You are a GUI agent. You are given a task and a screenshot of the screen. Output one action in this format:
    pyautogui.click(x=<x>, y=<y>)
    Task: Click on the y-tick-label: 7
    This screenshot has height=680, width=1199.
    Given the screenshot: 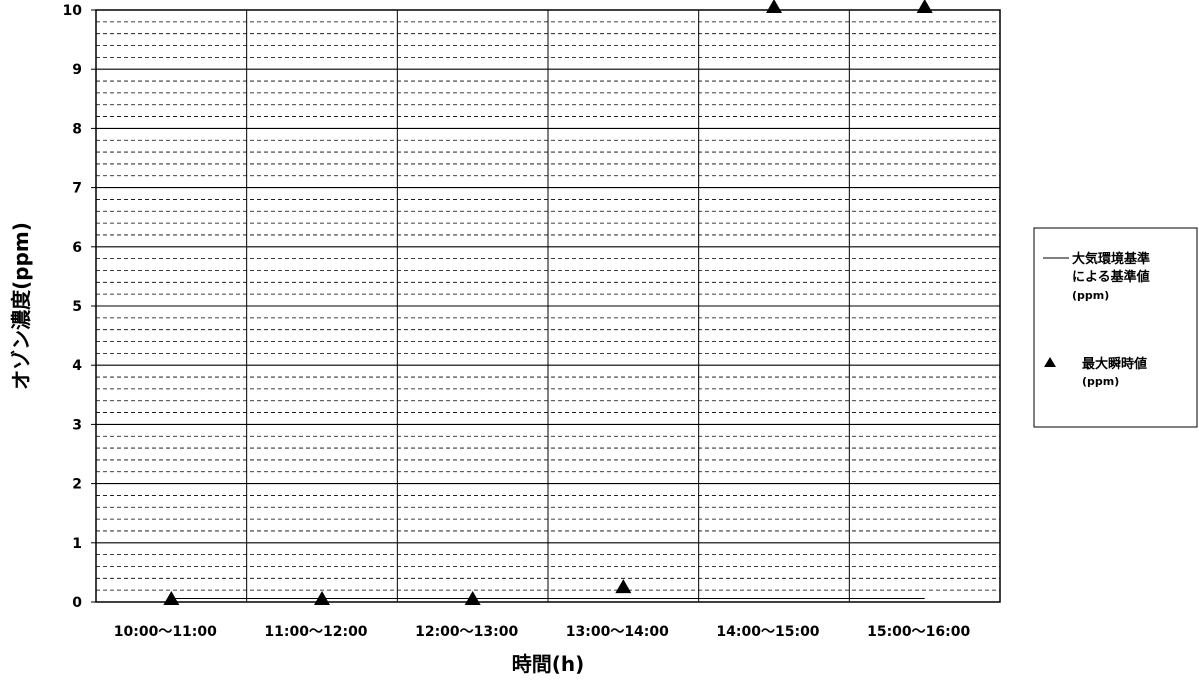 What is the action you would take?
    pyautogui.click(x=77, y=189)
    